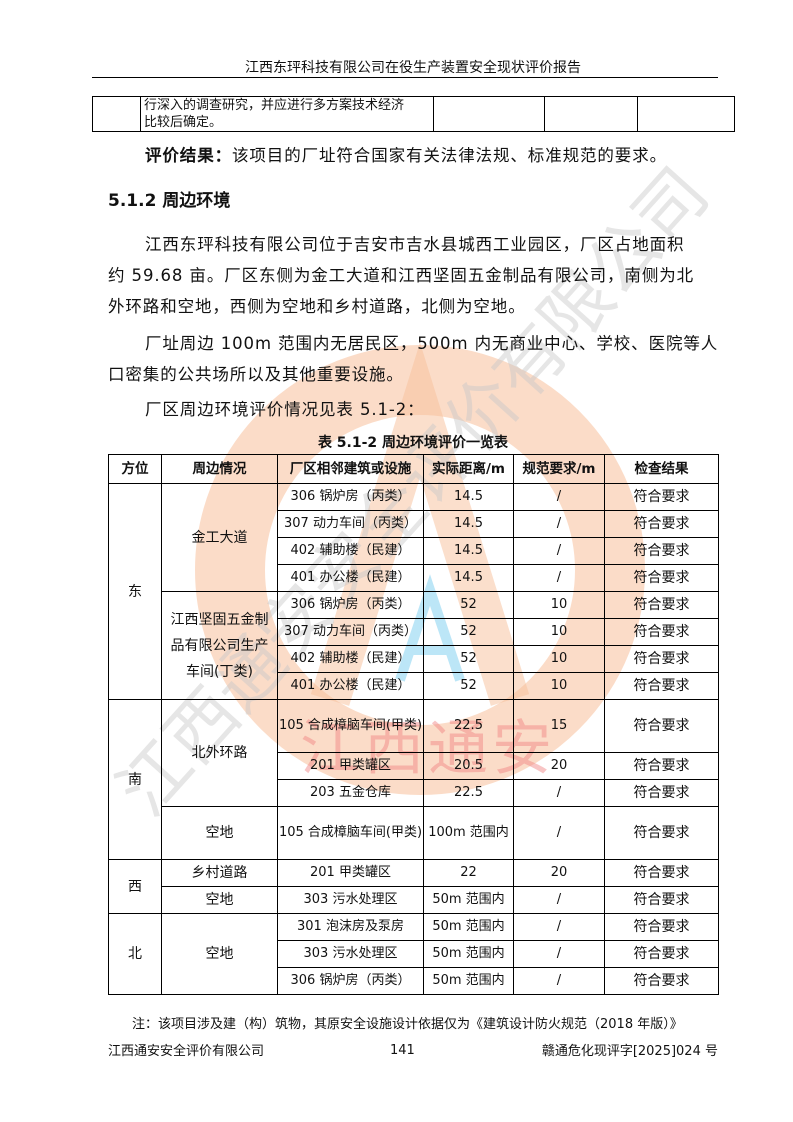  I want to click on direction-cell: 南, so click(135, 779).